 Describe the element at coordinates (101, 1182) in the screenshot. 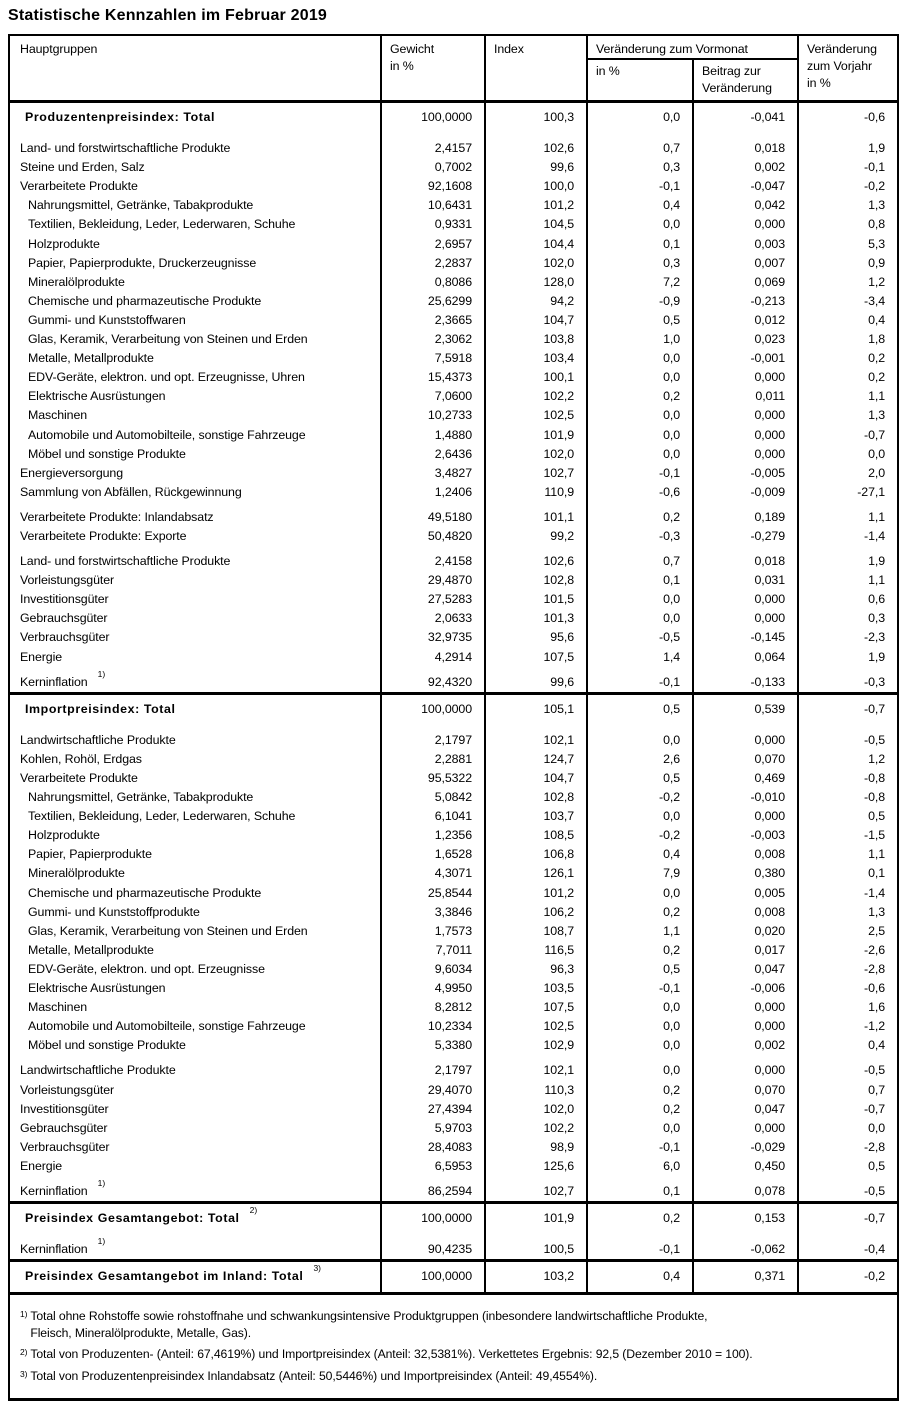

I see `footnote-ref: 1)` at that location.